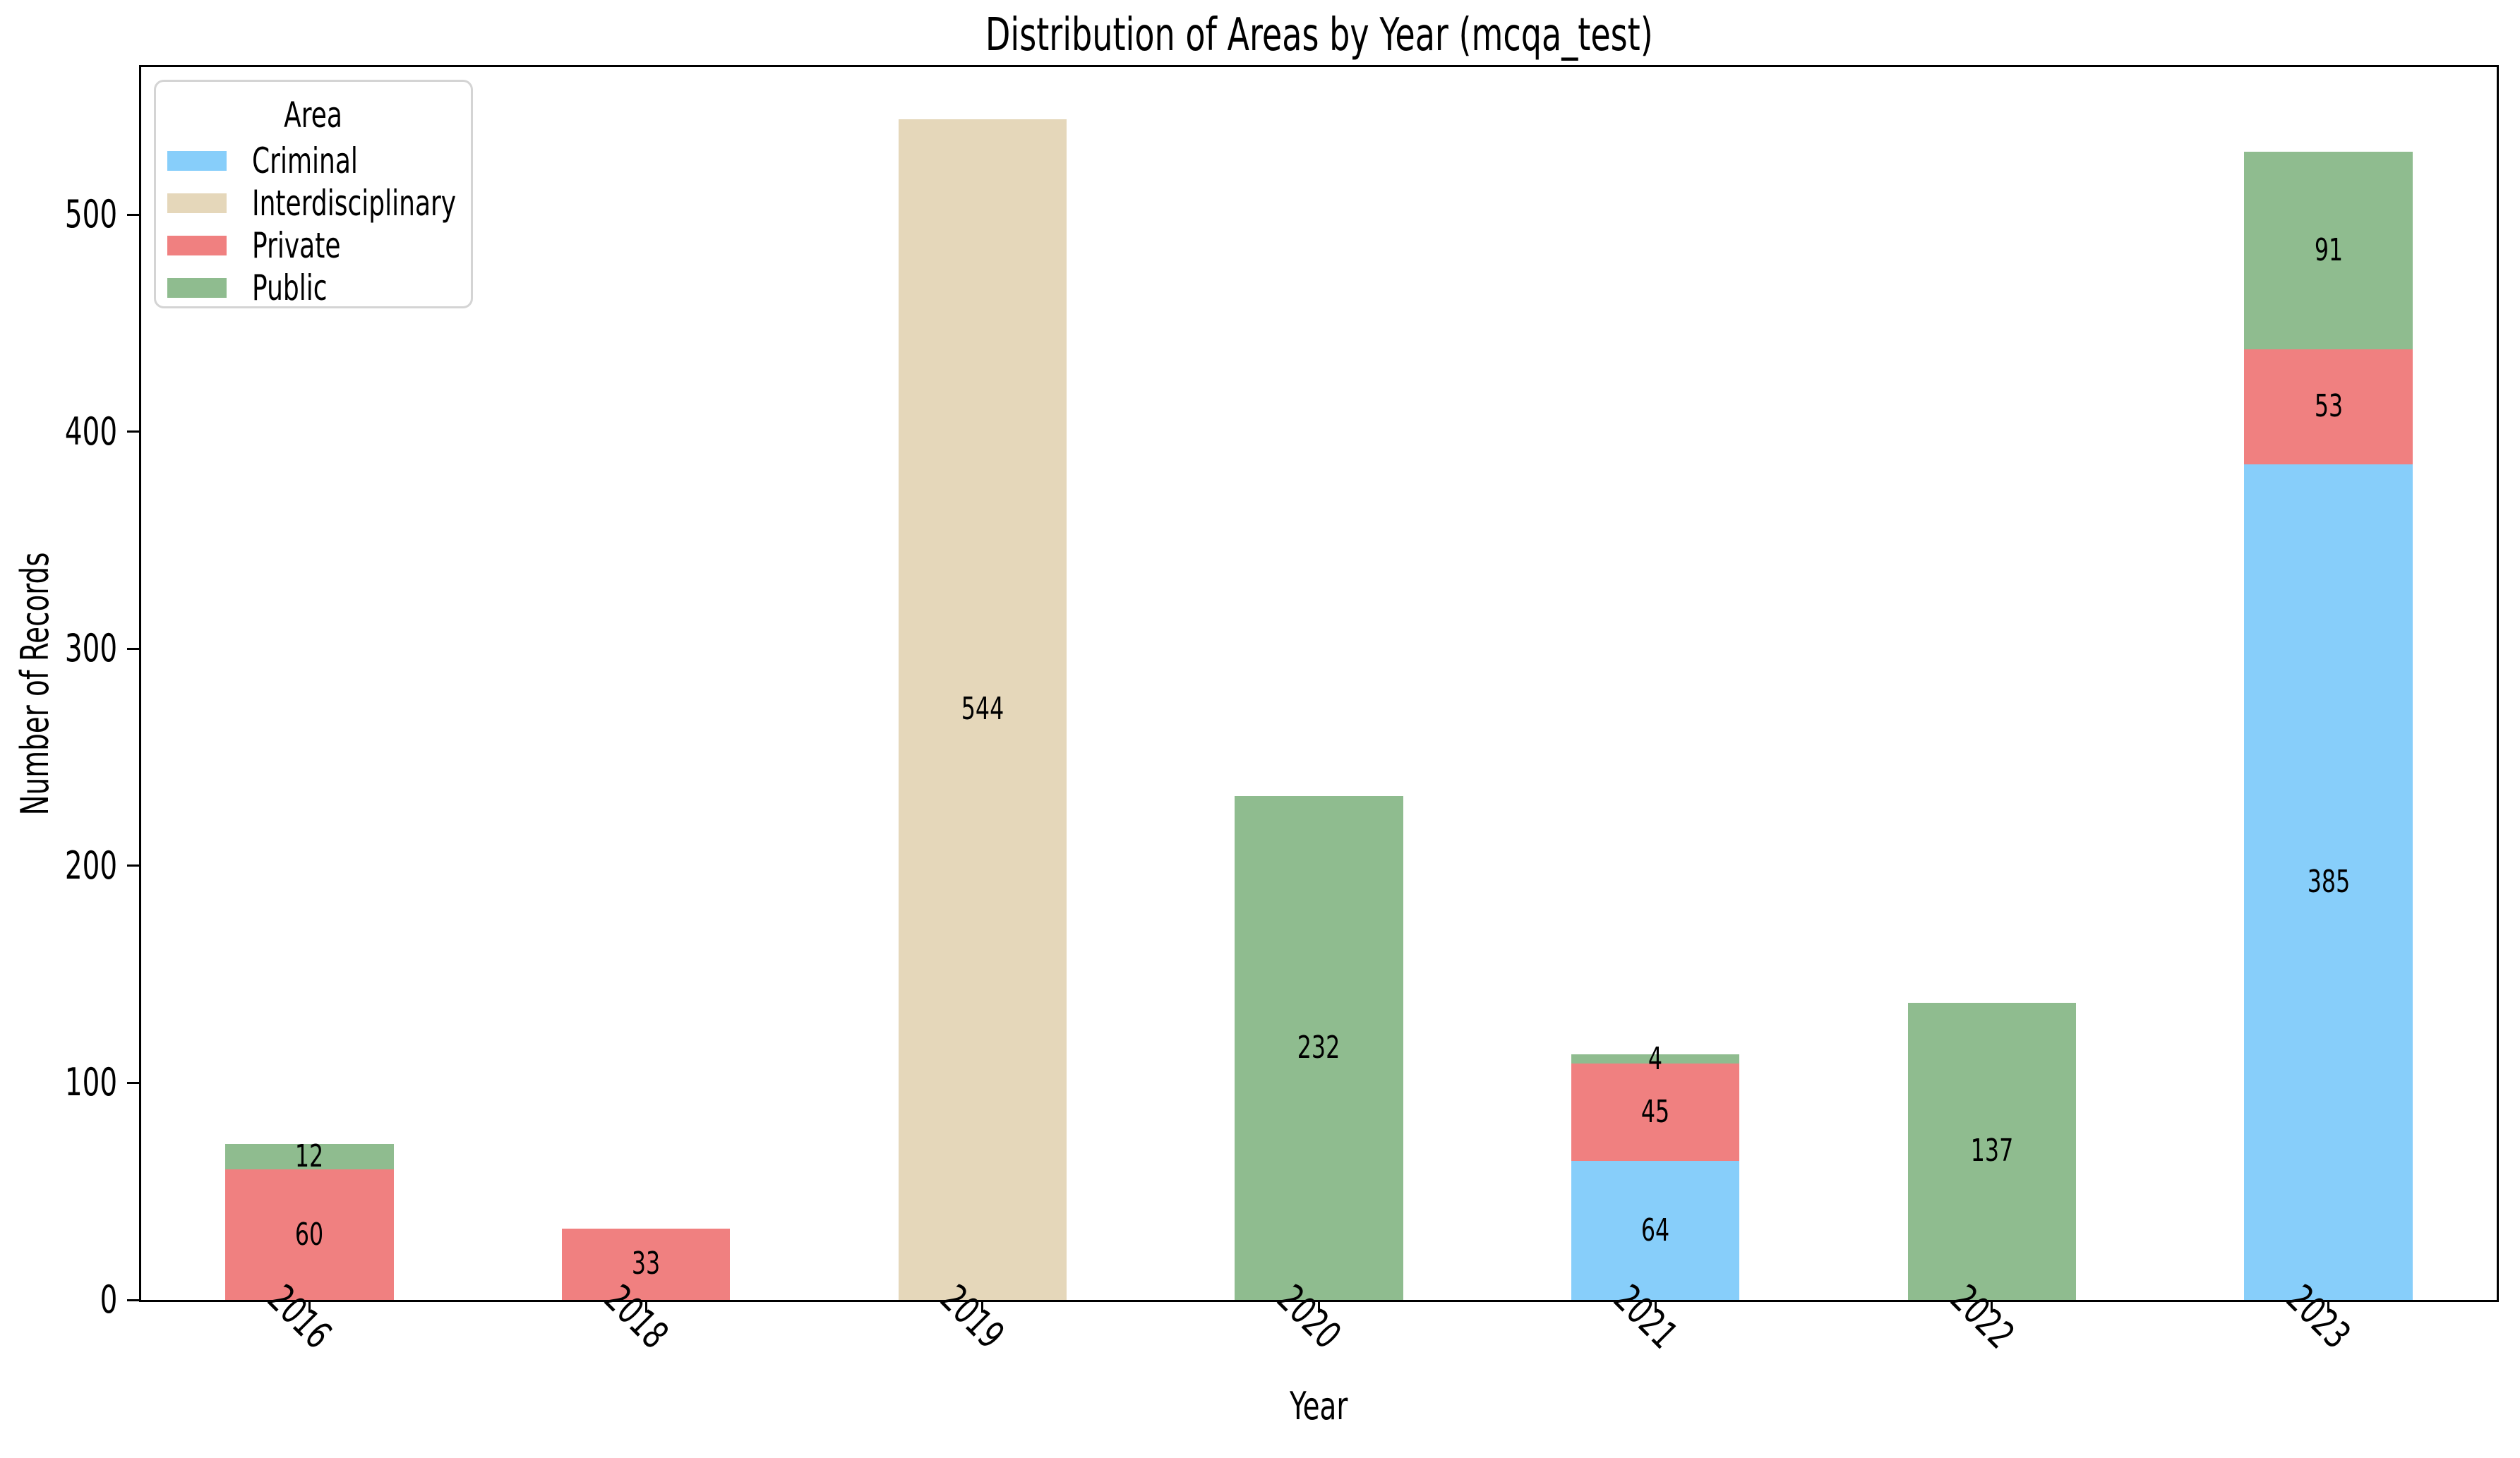 The height and width of the screenshot is (1458, 2520). I want to click on bar-value-label: 137, so click(1992, 1151).